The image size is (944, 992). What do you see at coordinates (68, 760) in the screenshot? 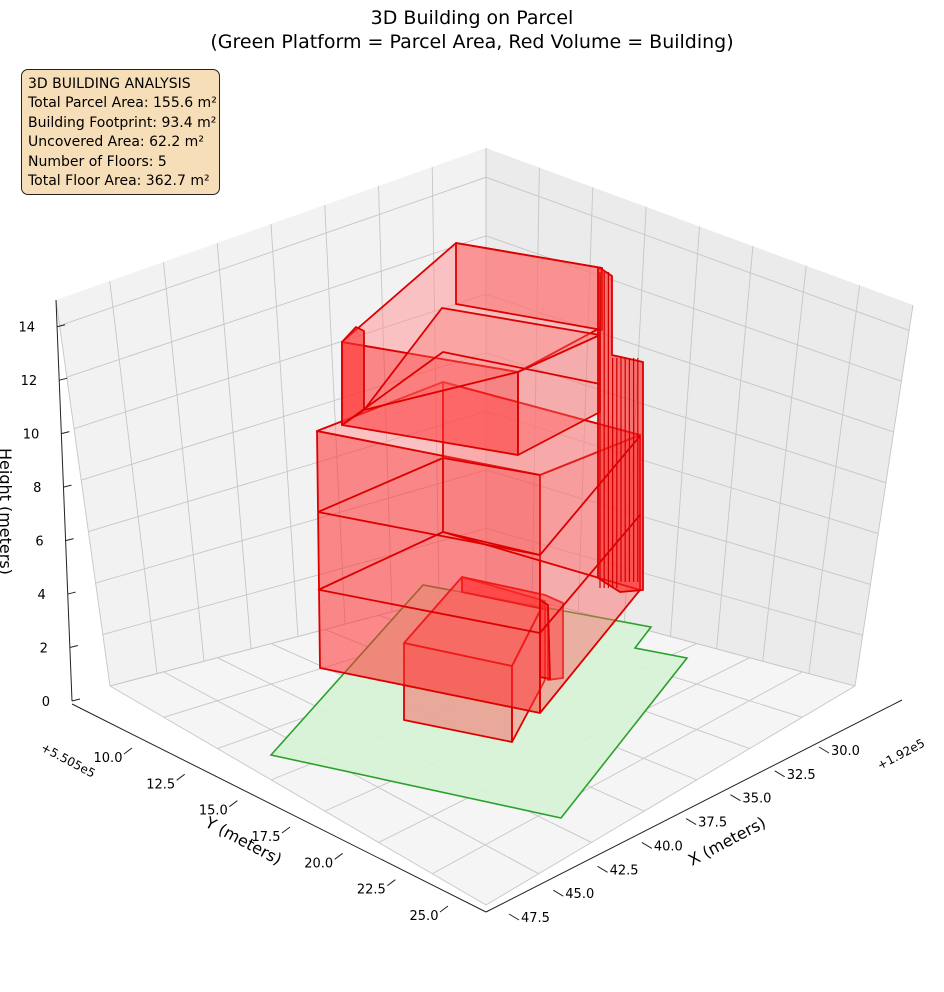
I see `y-offset-label: +5.505e5` at bounding box center [68, 760].